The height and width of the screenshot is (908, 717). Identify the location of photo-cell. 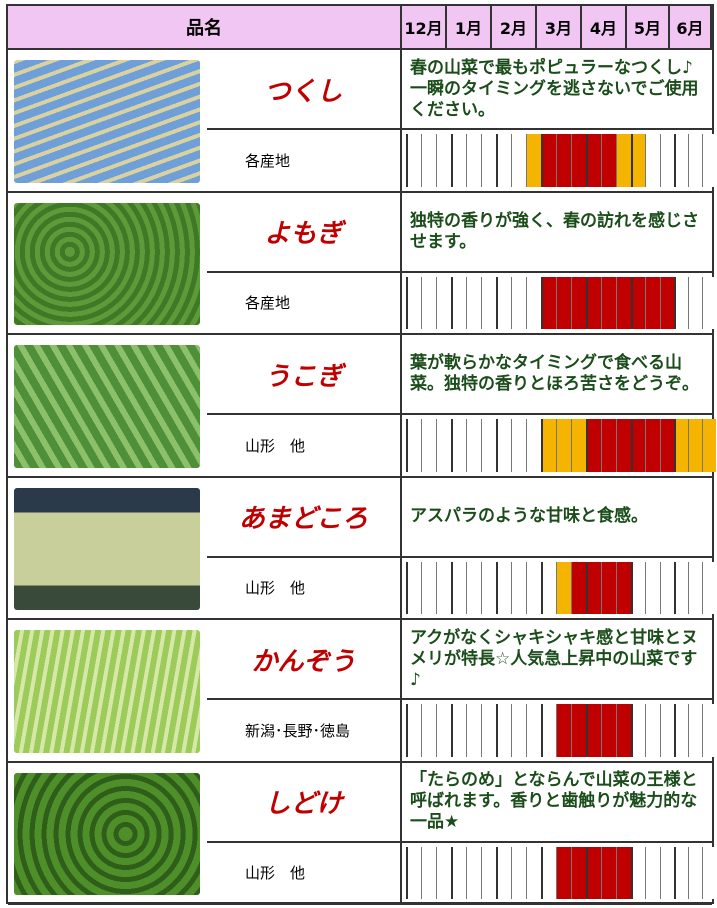
(107, 406).